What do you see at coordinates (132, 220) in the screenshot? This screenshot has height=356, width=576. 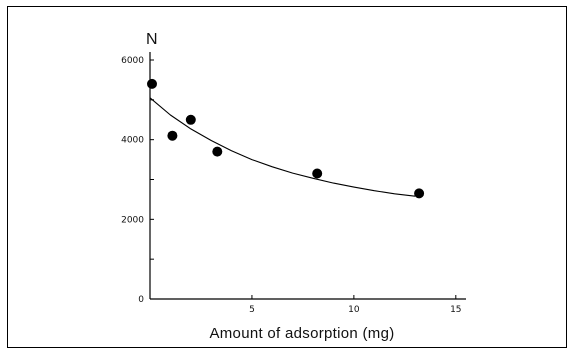 I see `y-tick-label: 2000` at bounding box center [132, 220].